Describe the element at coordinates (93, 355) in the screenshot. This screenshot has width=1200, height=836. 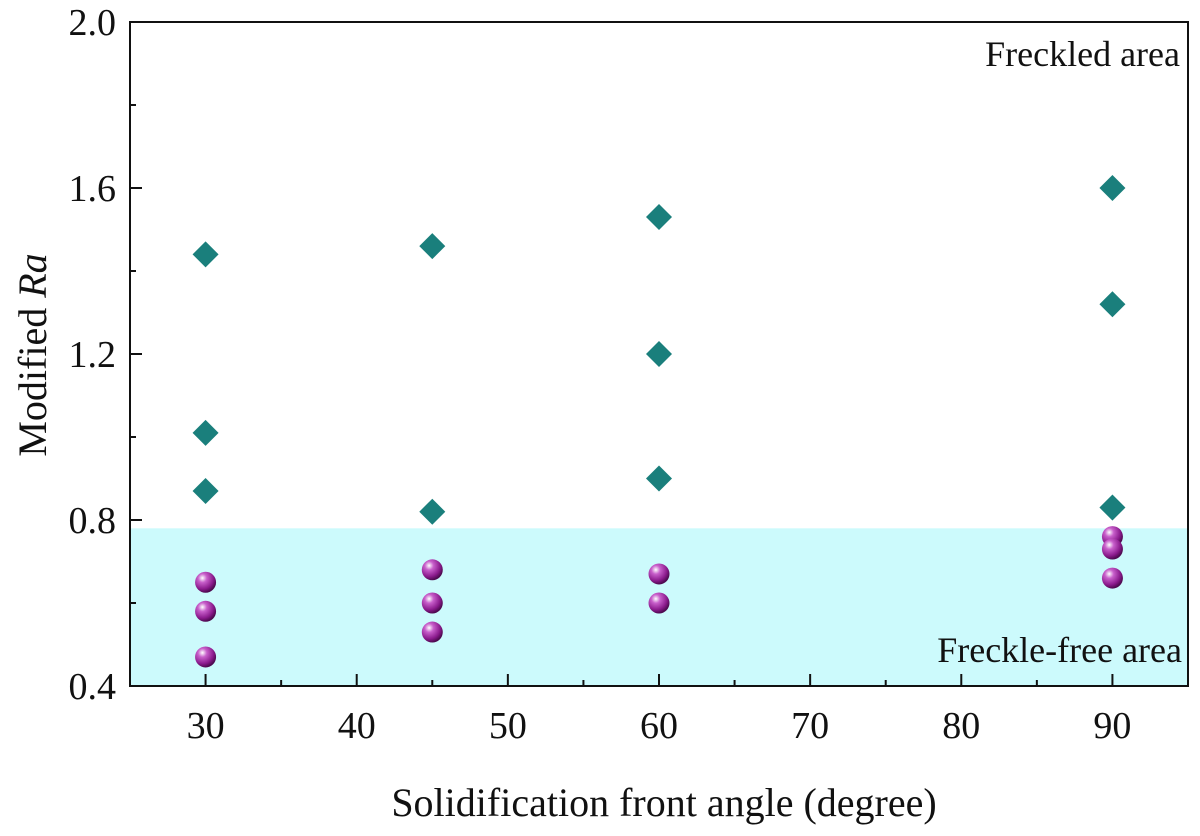
I see `y-tick-label: 1.2` at that location.